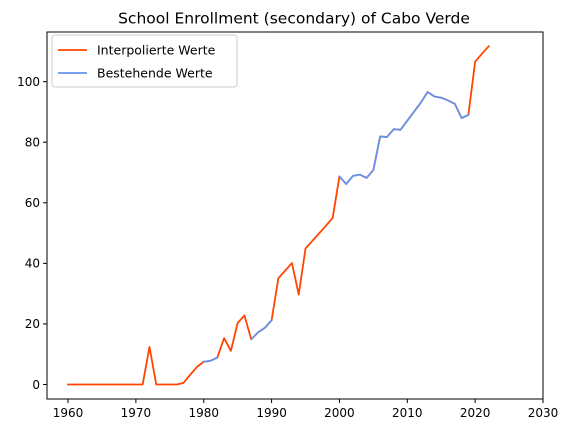 The height and width of the screenshot is (435, 569). What do you see at coordinates (271, 413) in the screenshot?
I see `x-tick-label: 1990` at bounding box center [271, 413].